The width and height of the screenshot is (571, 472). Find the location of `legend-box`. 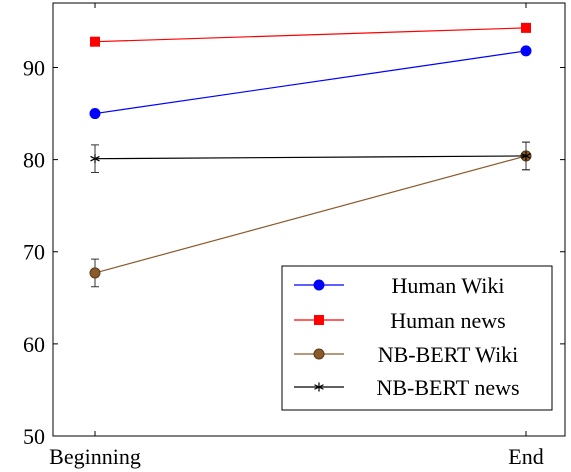

legend-box is located at coordinates (417, 338).